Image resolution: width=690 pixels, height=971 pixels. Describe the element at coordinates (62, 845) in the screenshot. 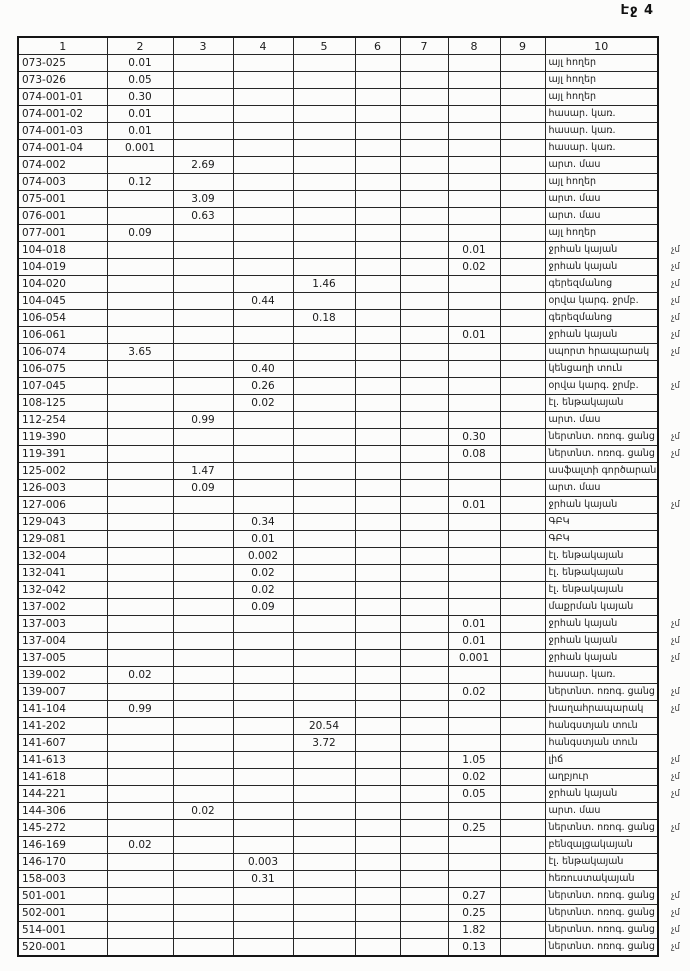

I see `parcel-code-cell: 146-169` at that location.